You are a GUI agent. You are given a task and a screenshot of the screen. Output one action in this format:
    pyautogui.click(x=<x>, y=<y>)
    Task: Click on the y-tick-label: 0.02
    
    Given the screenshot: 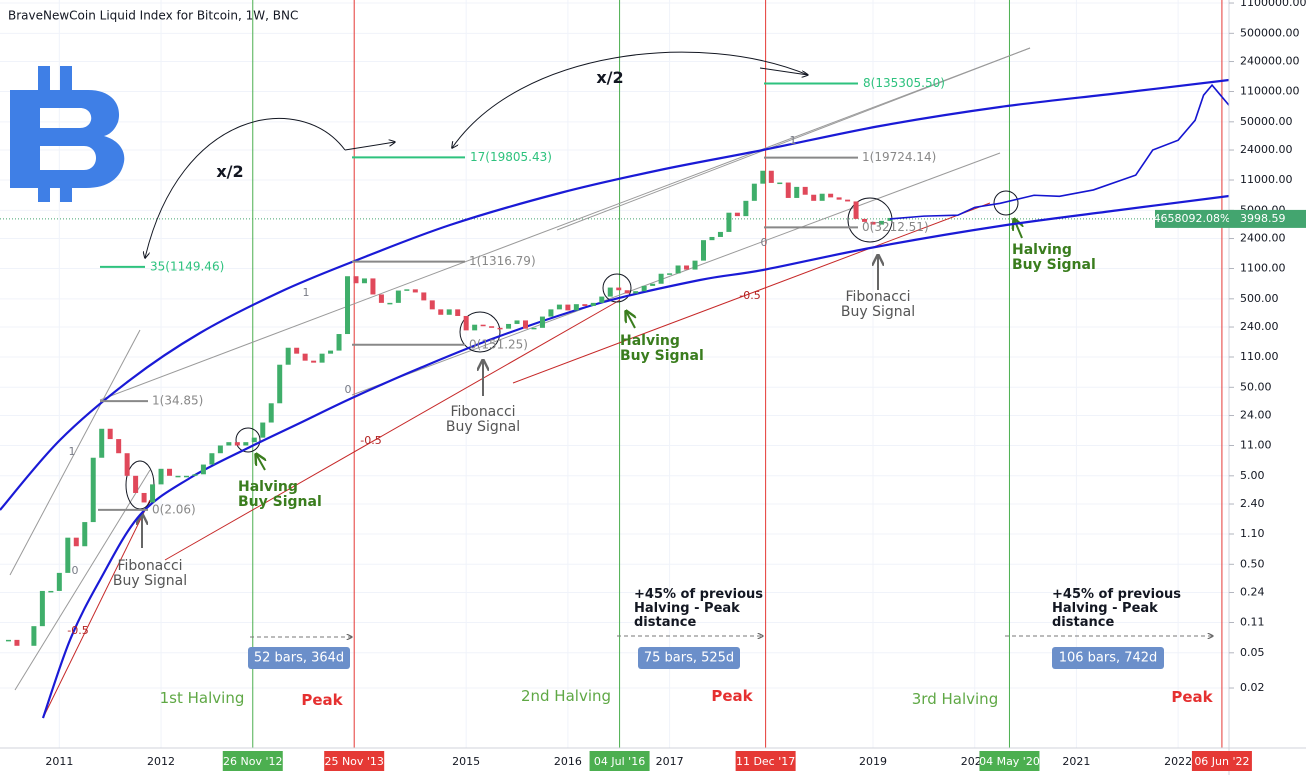 What is the action you would take?
    pyautogui.click(x=1252, y=687)
    